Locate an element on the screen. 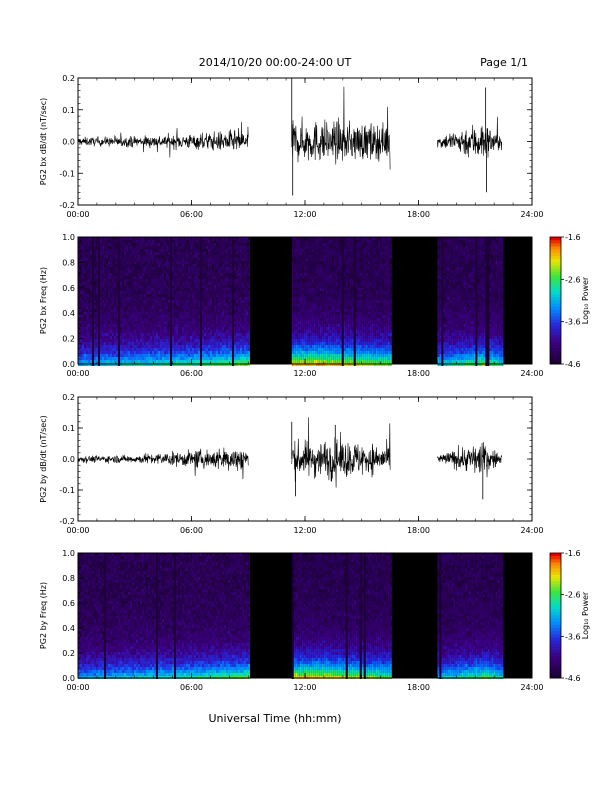  x-tick-label: 18:00 is located at coordinates (418, 214).